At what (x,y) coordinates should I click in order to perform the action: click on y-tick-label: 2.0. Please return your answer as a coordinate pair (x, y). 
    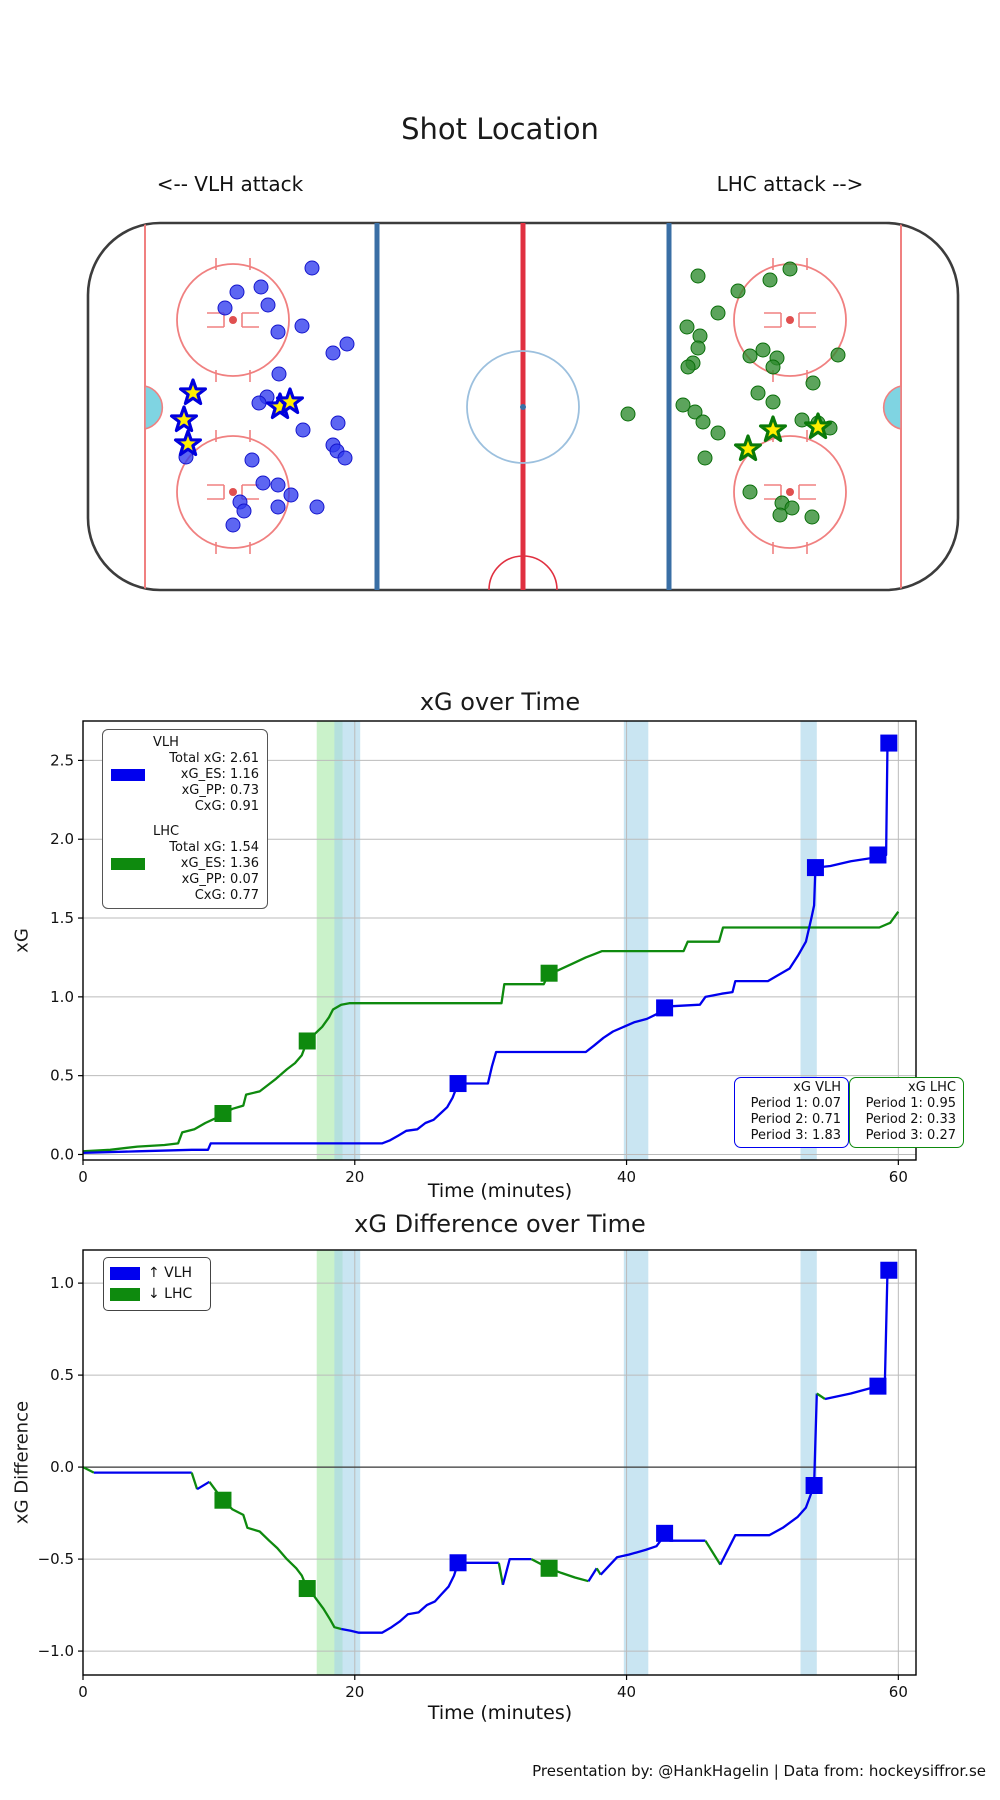
    Looking at the image, I should click on (62, 839).